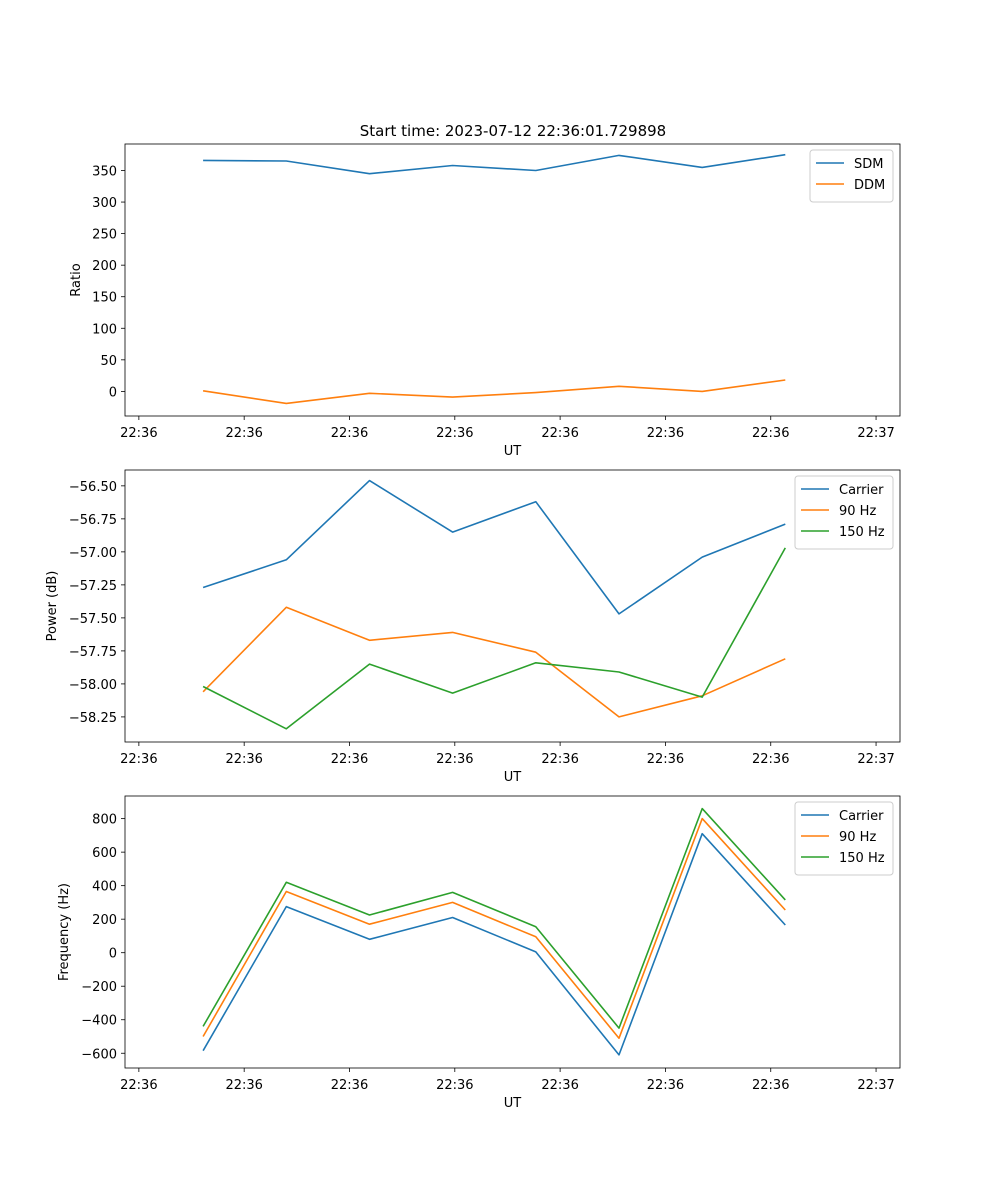 This screenshot has width=1000, height=1200. What do you see at coordinates (513, 131) in the screenshot?
I see `figure-title: Start time: 2023-07-12 22:36:01.729898` at bounding box center [513, 131].